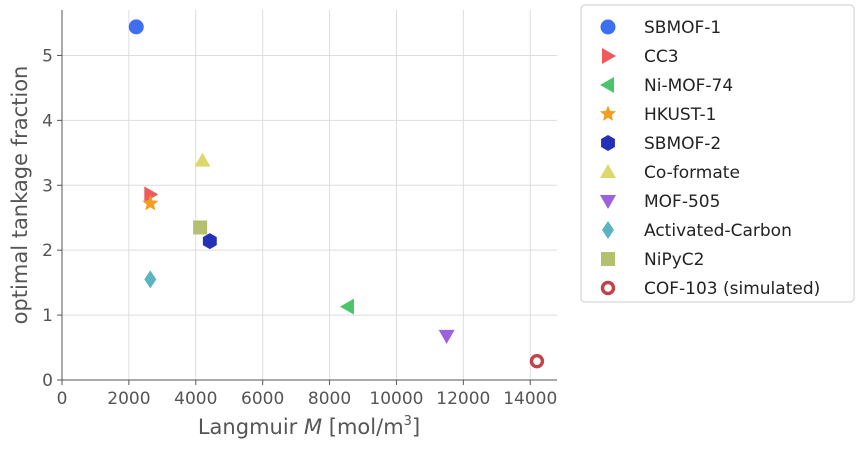 Image resolution: width=863 pixels, height=454 pixels. Describe the element at coordinates (52, 218) in the screenshot. I see `y-ticks: 0 1 2 3 4 5` at that location.